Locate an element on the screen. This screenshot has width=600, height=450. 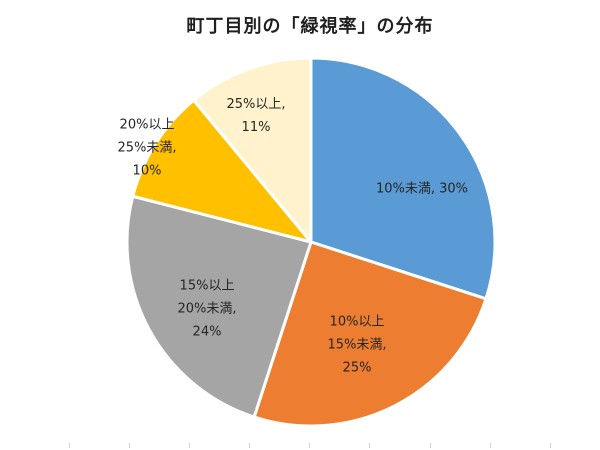
data-label-line: 25%以上, is located at coordinates (256, 104).